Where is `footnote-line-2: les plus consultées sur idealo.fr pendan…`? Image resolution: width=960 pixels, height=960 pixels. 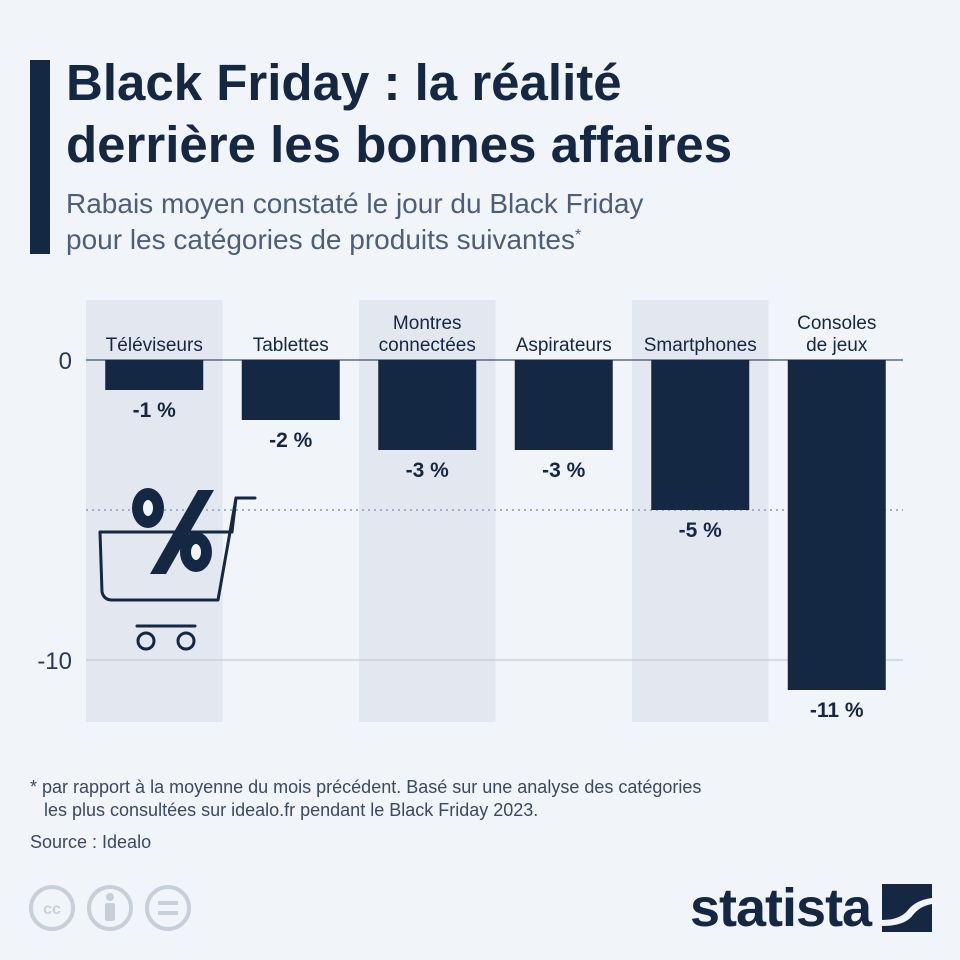
footnote-line-2: les plus consultées sur idealo.fr pendan… is located at coordinates (291, 810).